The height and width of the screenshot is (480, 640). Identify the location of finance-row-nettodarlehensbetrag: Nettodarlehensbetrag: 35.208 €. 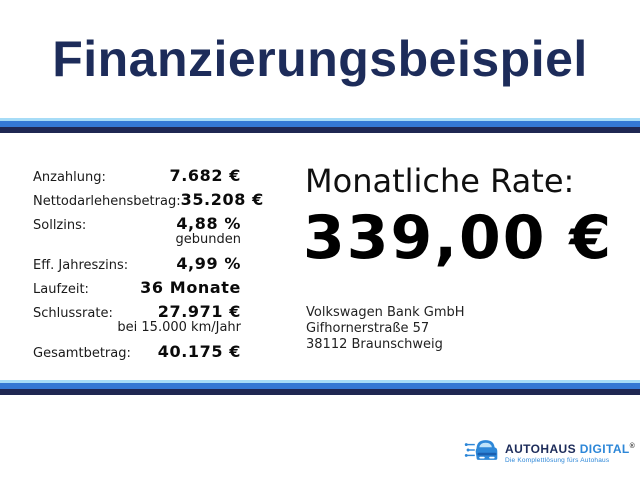
(148, 199).